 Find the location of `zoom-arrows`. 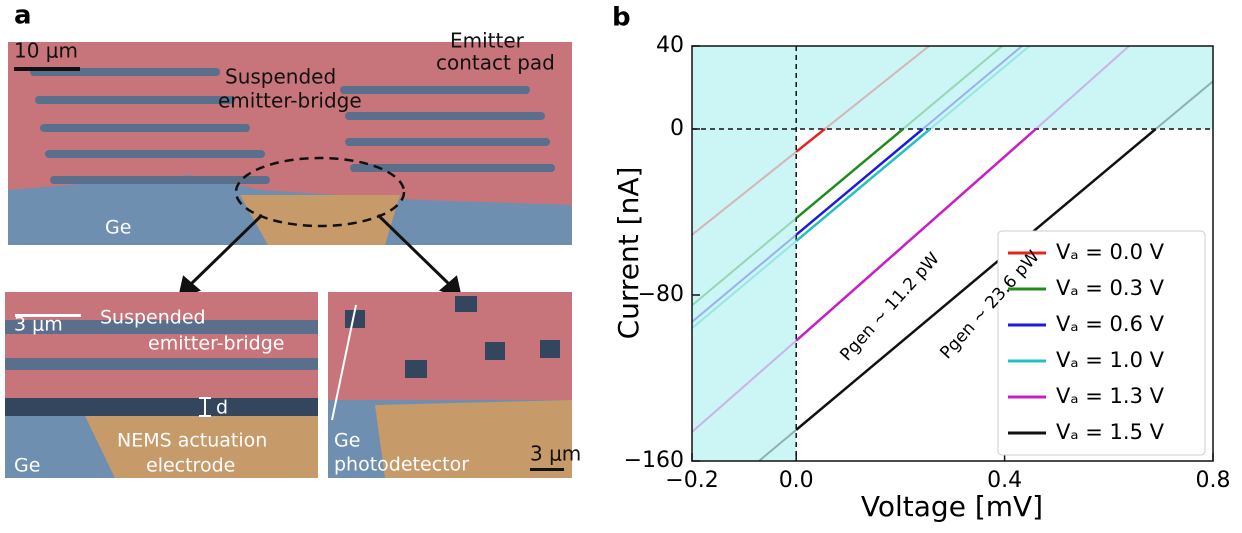

zoom-arrows is located at coordinates (320, 256).